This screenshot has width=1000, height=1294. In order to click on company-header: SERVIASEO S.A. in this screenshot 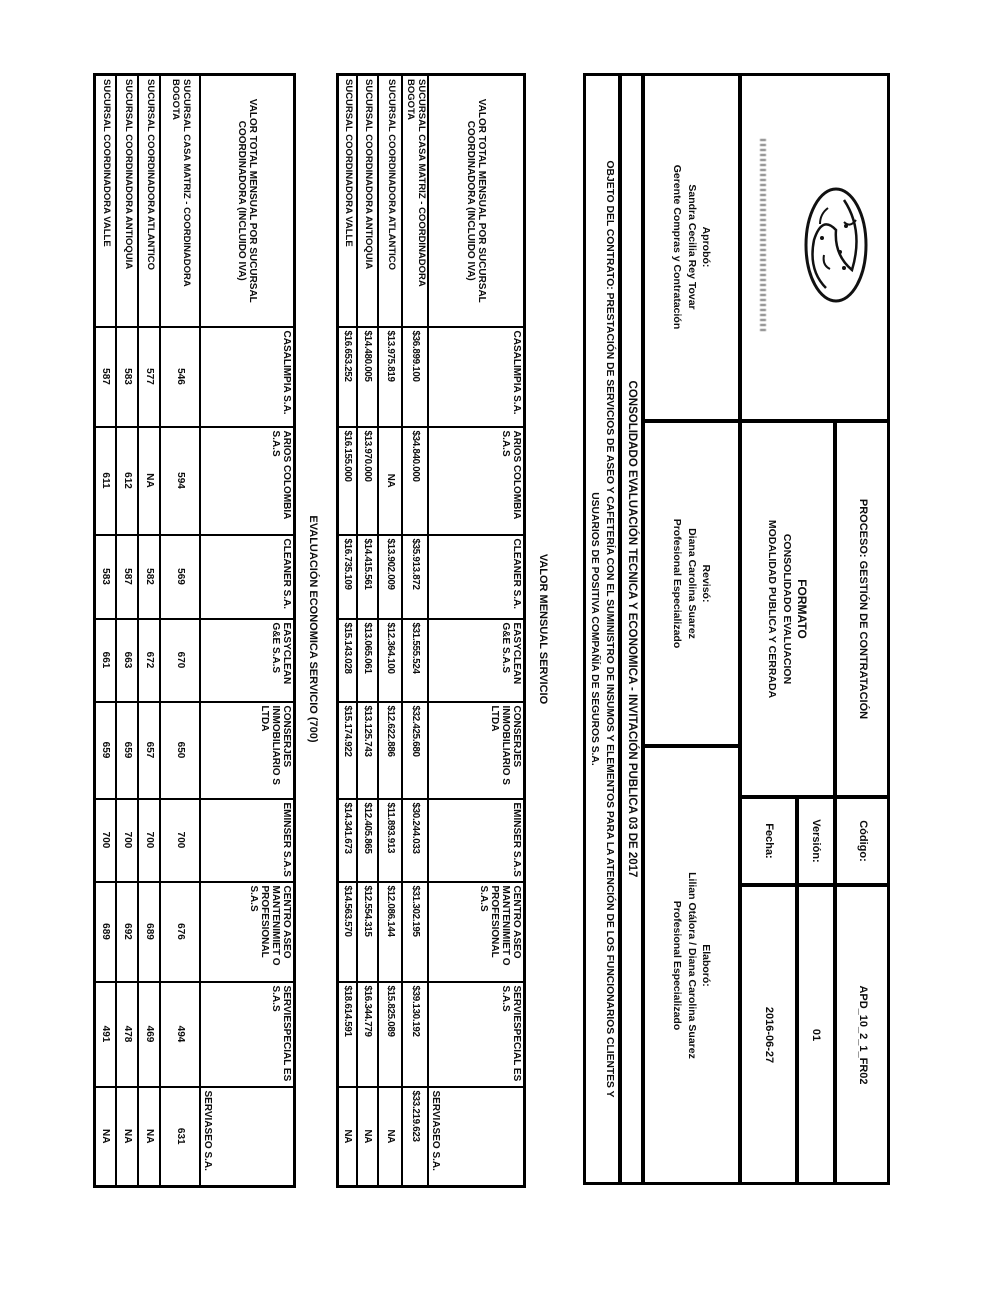, I will do `click(247, 1136)`.